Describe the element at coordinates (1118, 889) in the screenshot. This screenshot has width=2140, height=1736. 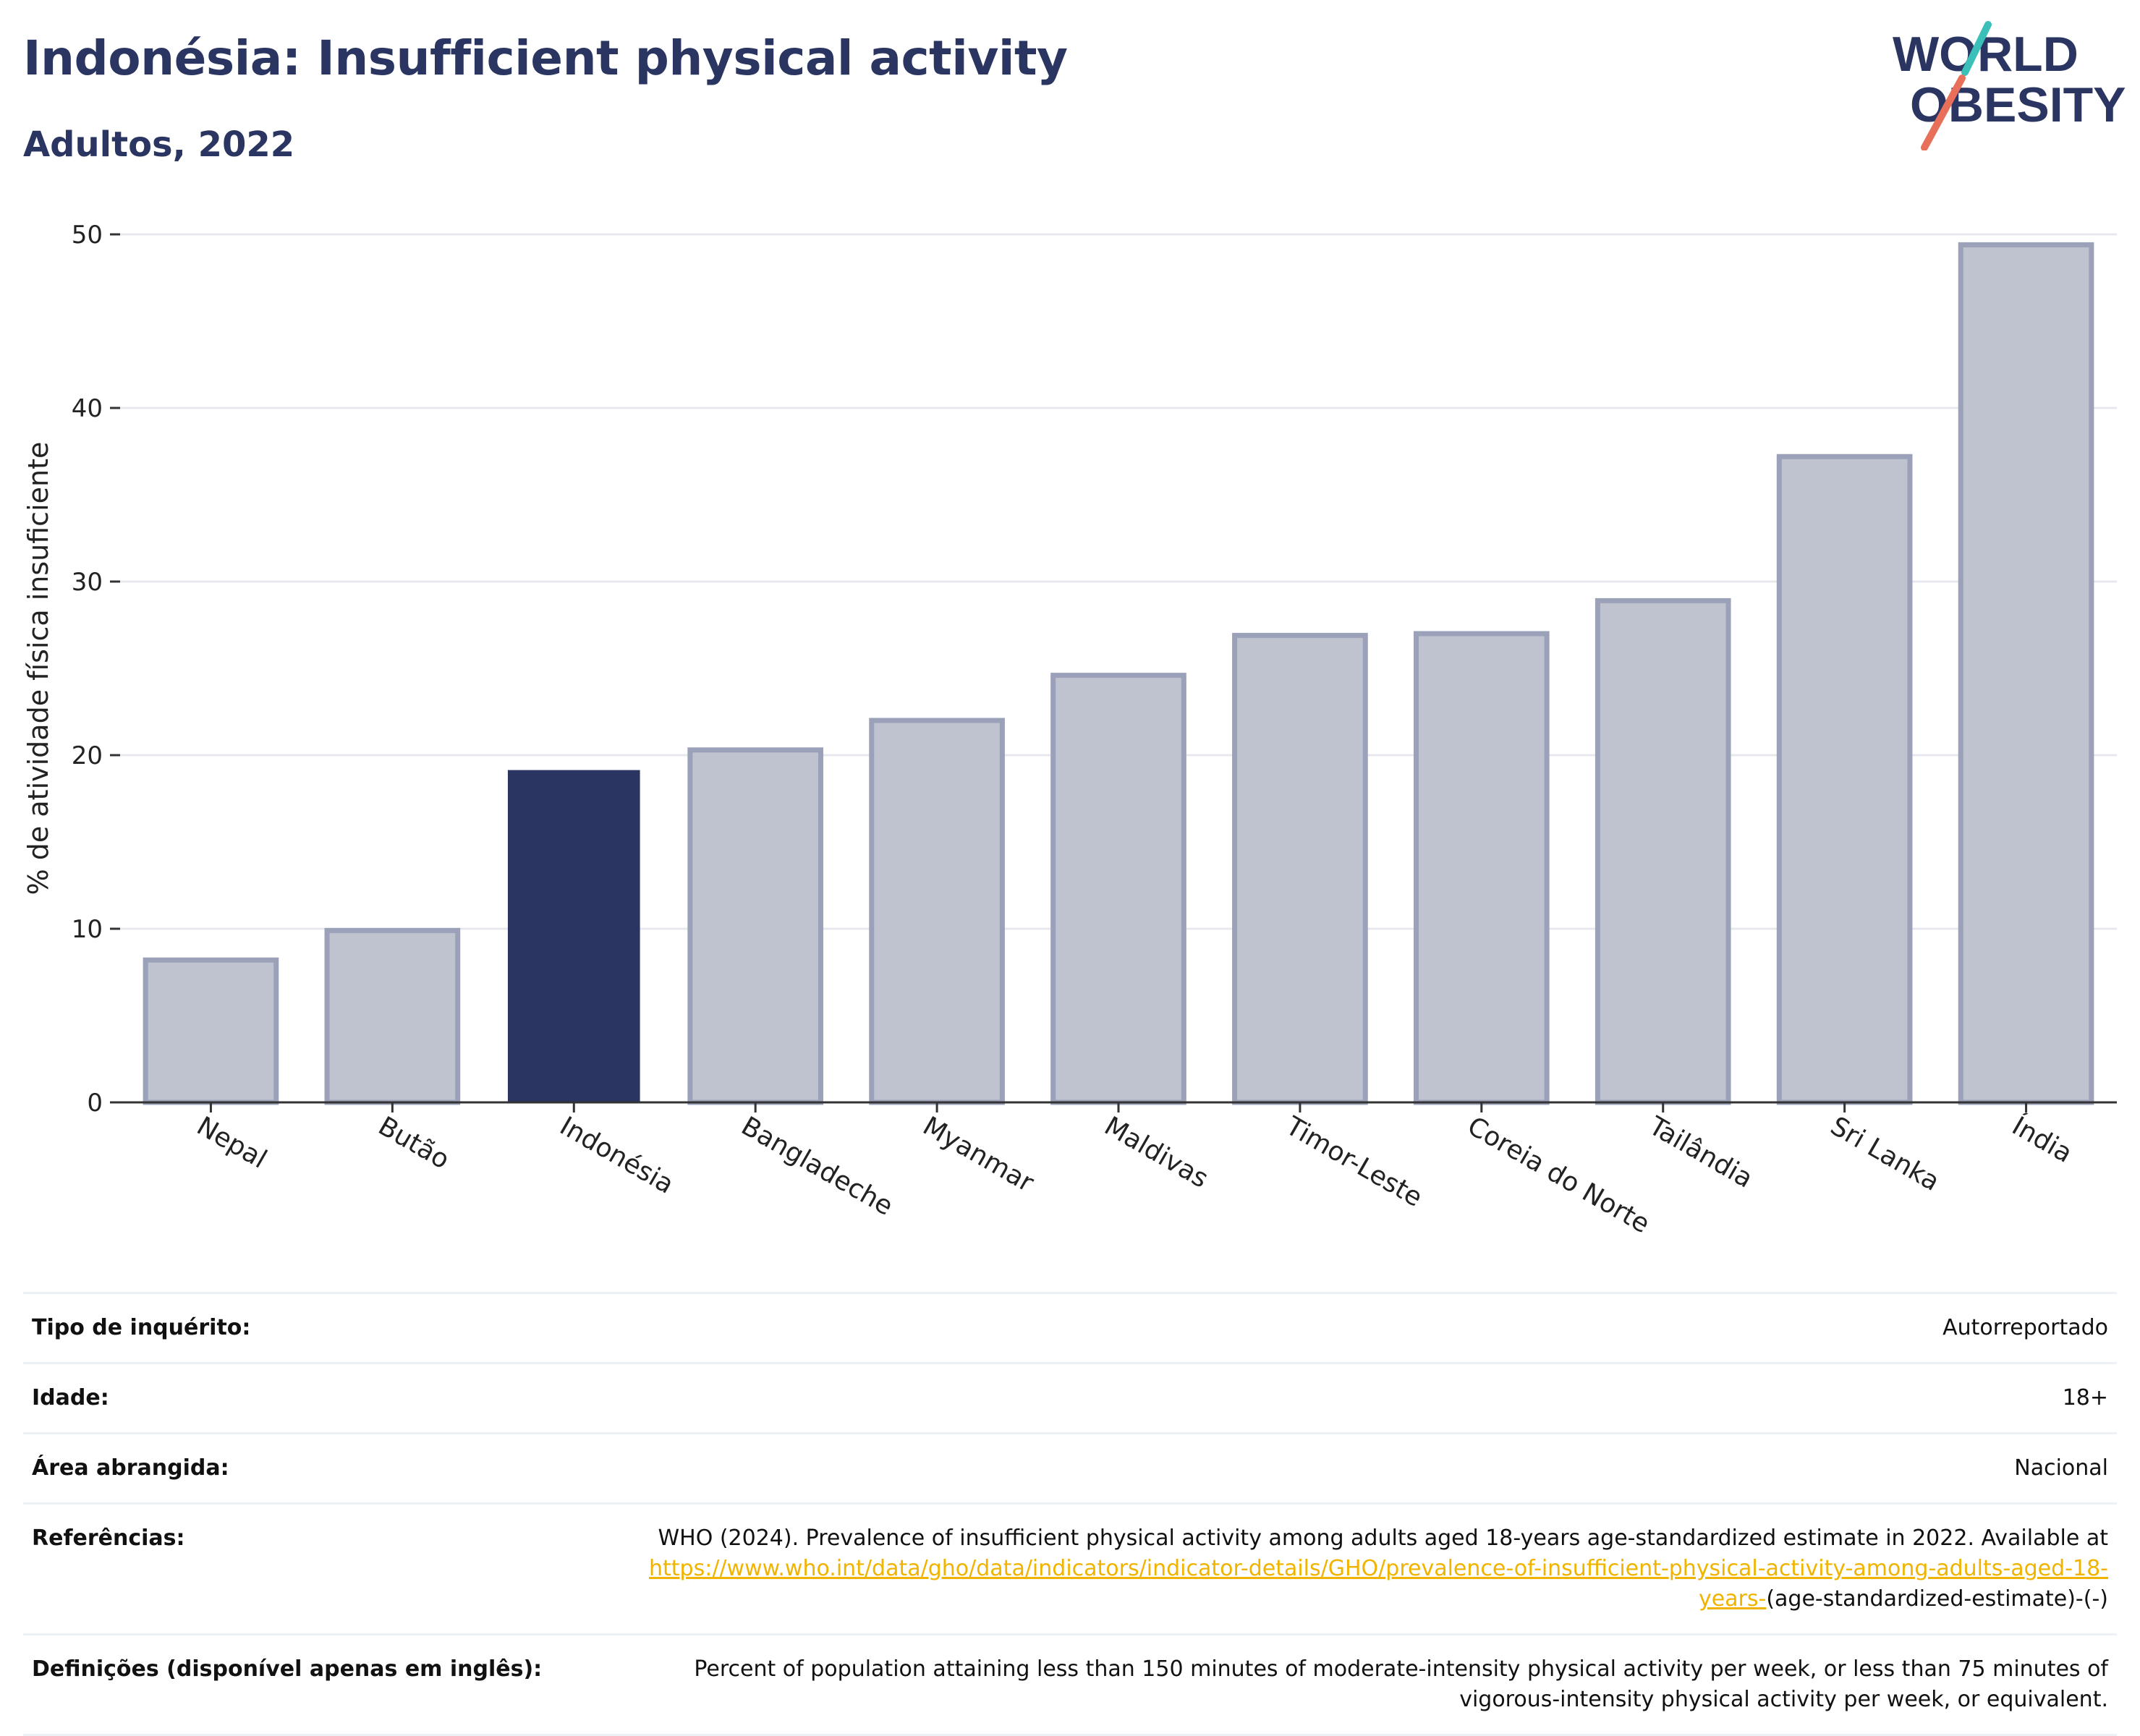
I see `bar-maldivas` at that location.